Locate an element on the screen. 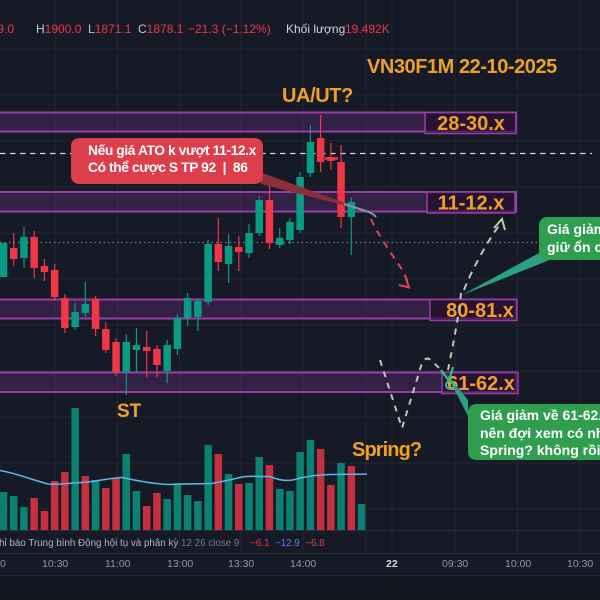 The height and width of the screenshot is (600, 600). svg-text: 80-81.x is located at coordinates (480, 311).